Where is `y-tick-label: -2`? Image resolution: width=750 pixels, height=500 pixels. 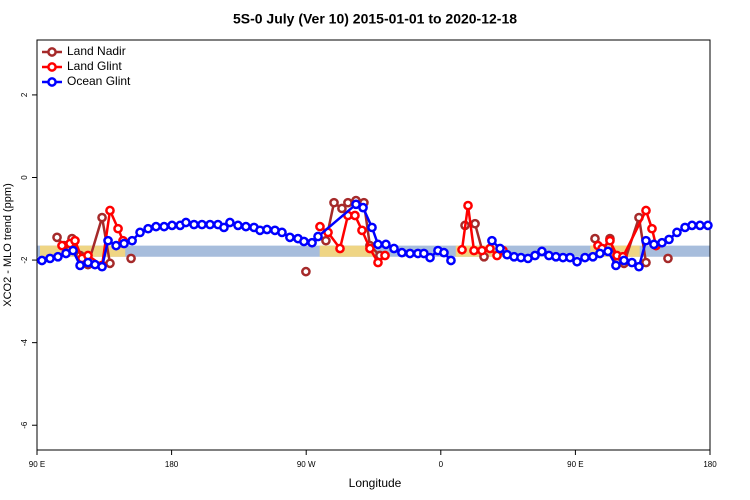
y-tick-label: -2 is located at coordinates (24, 260).